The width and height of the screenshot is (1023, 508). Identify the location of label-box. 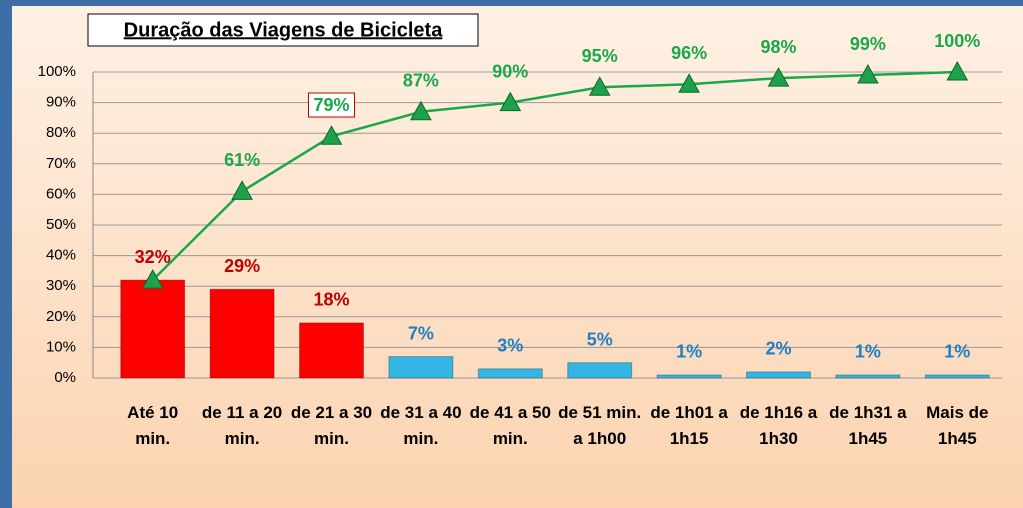
(331, 105).